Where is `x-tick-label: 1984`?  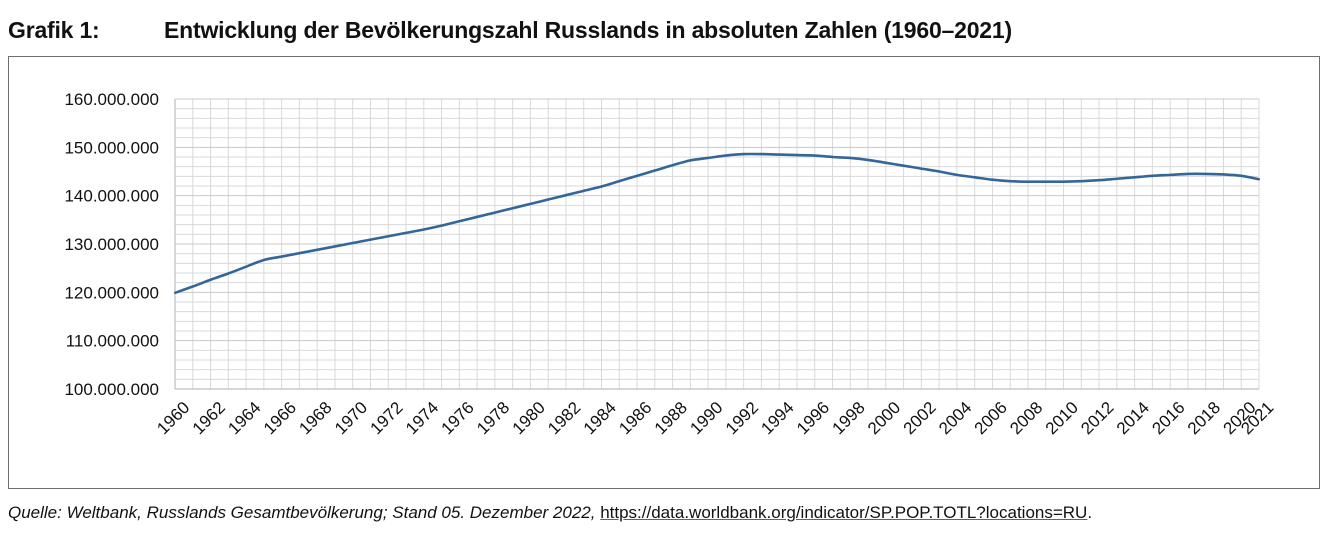
x-tick-label: 1984 is located at coordinates (600, 418).